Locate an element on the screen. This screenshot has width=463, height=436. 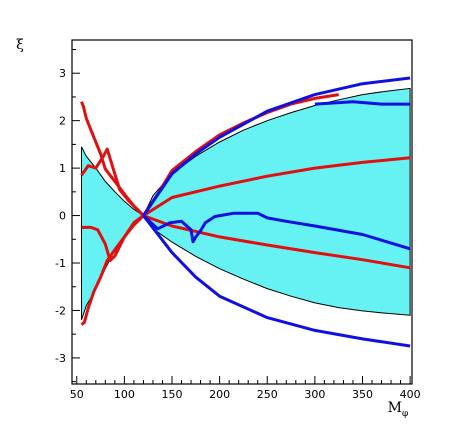
y-tick-label: -1 is located at coordinates (60, 263).